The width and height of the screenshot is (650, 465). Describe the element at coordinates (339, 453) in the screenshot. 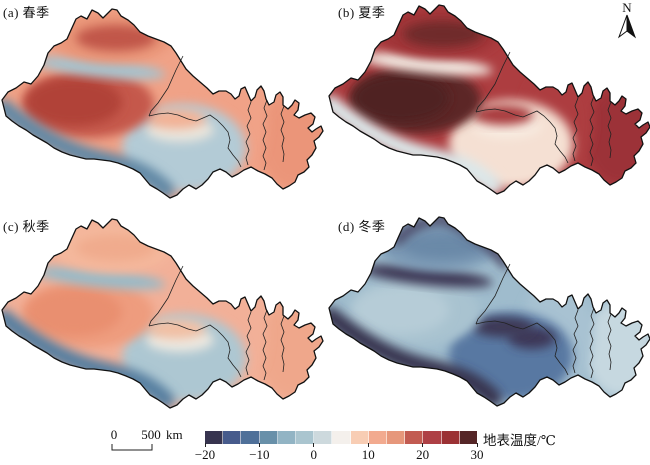

I see `colorbar-ticks: −20 −10 0 10 20 30` at that location.